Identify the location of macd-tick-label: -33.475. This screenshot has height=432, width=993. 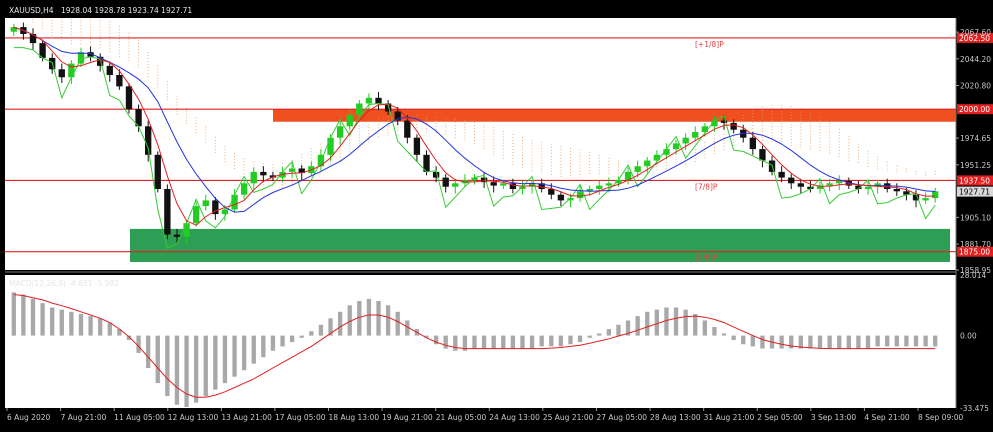
(974, 408).